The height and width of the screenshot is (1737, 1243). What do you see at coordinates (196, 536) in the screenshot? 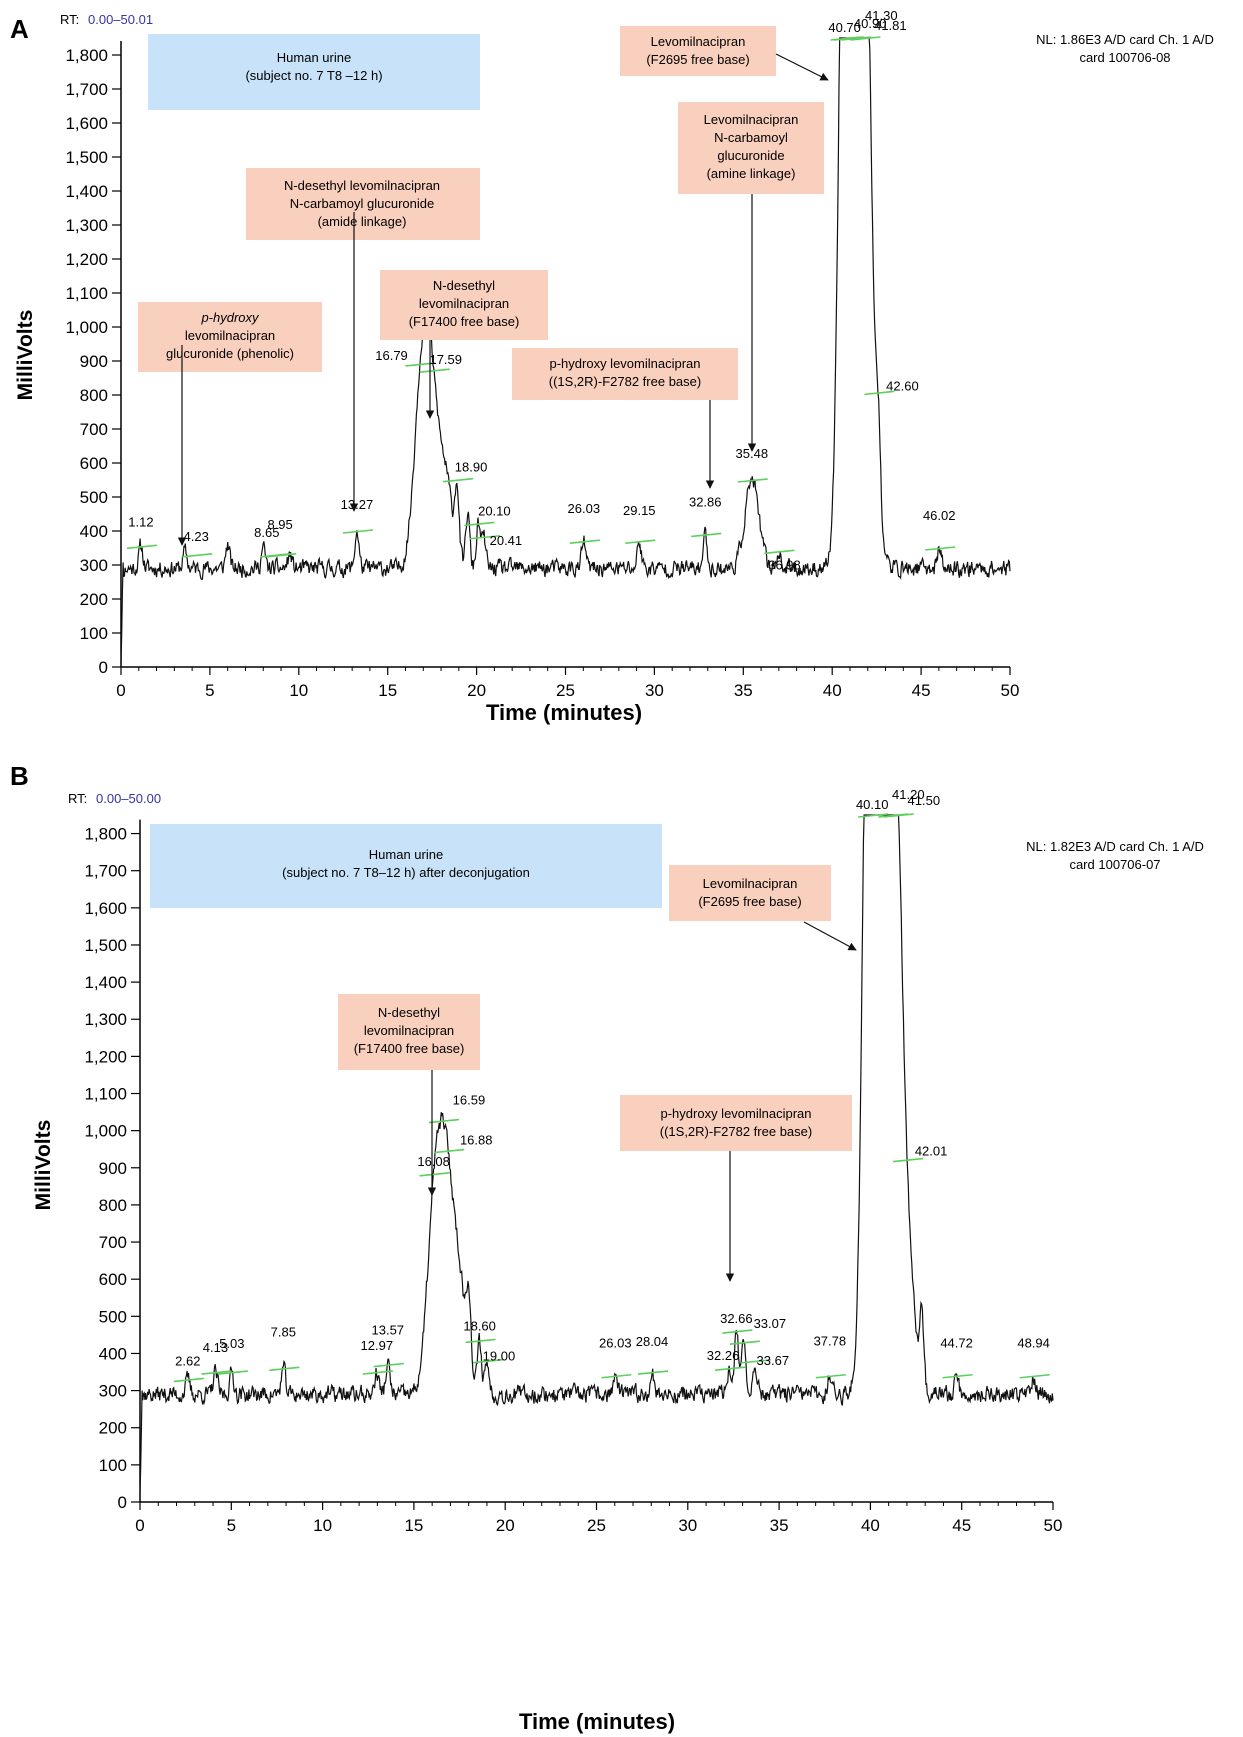
I see `peak-label: 4.23` at bounding box center [196, 536].